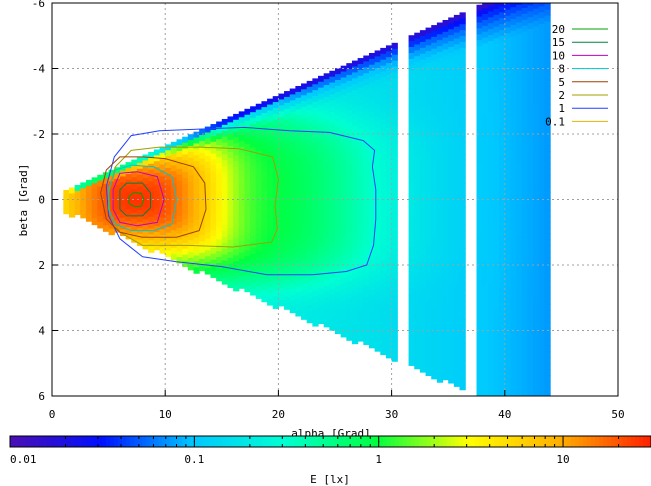 This screenshot has height=486, width=651. What do you see at coordinates (278, 414) in the screenshot?
I see `x-tick-label: 20` at bounding box center [278, 414].